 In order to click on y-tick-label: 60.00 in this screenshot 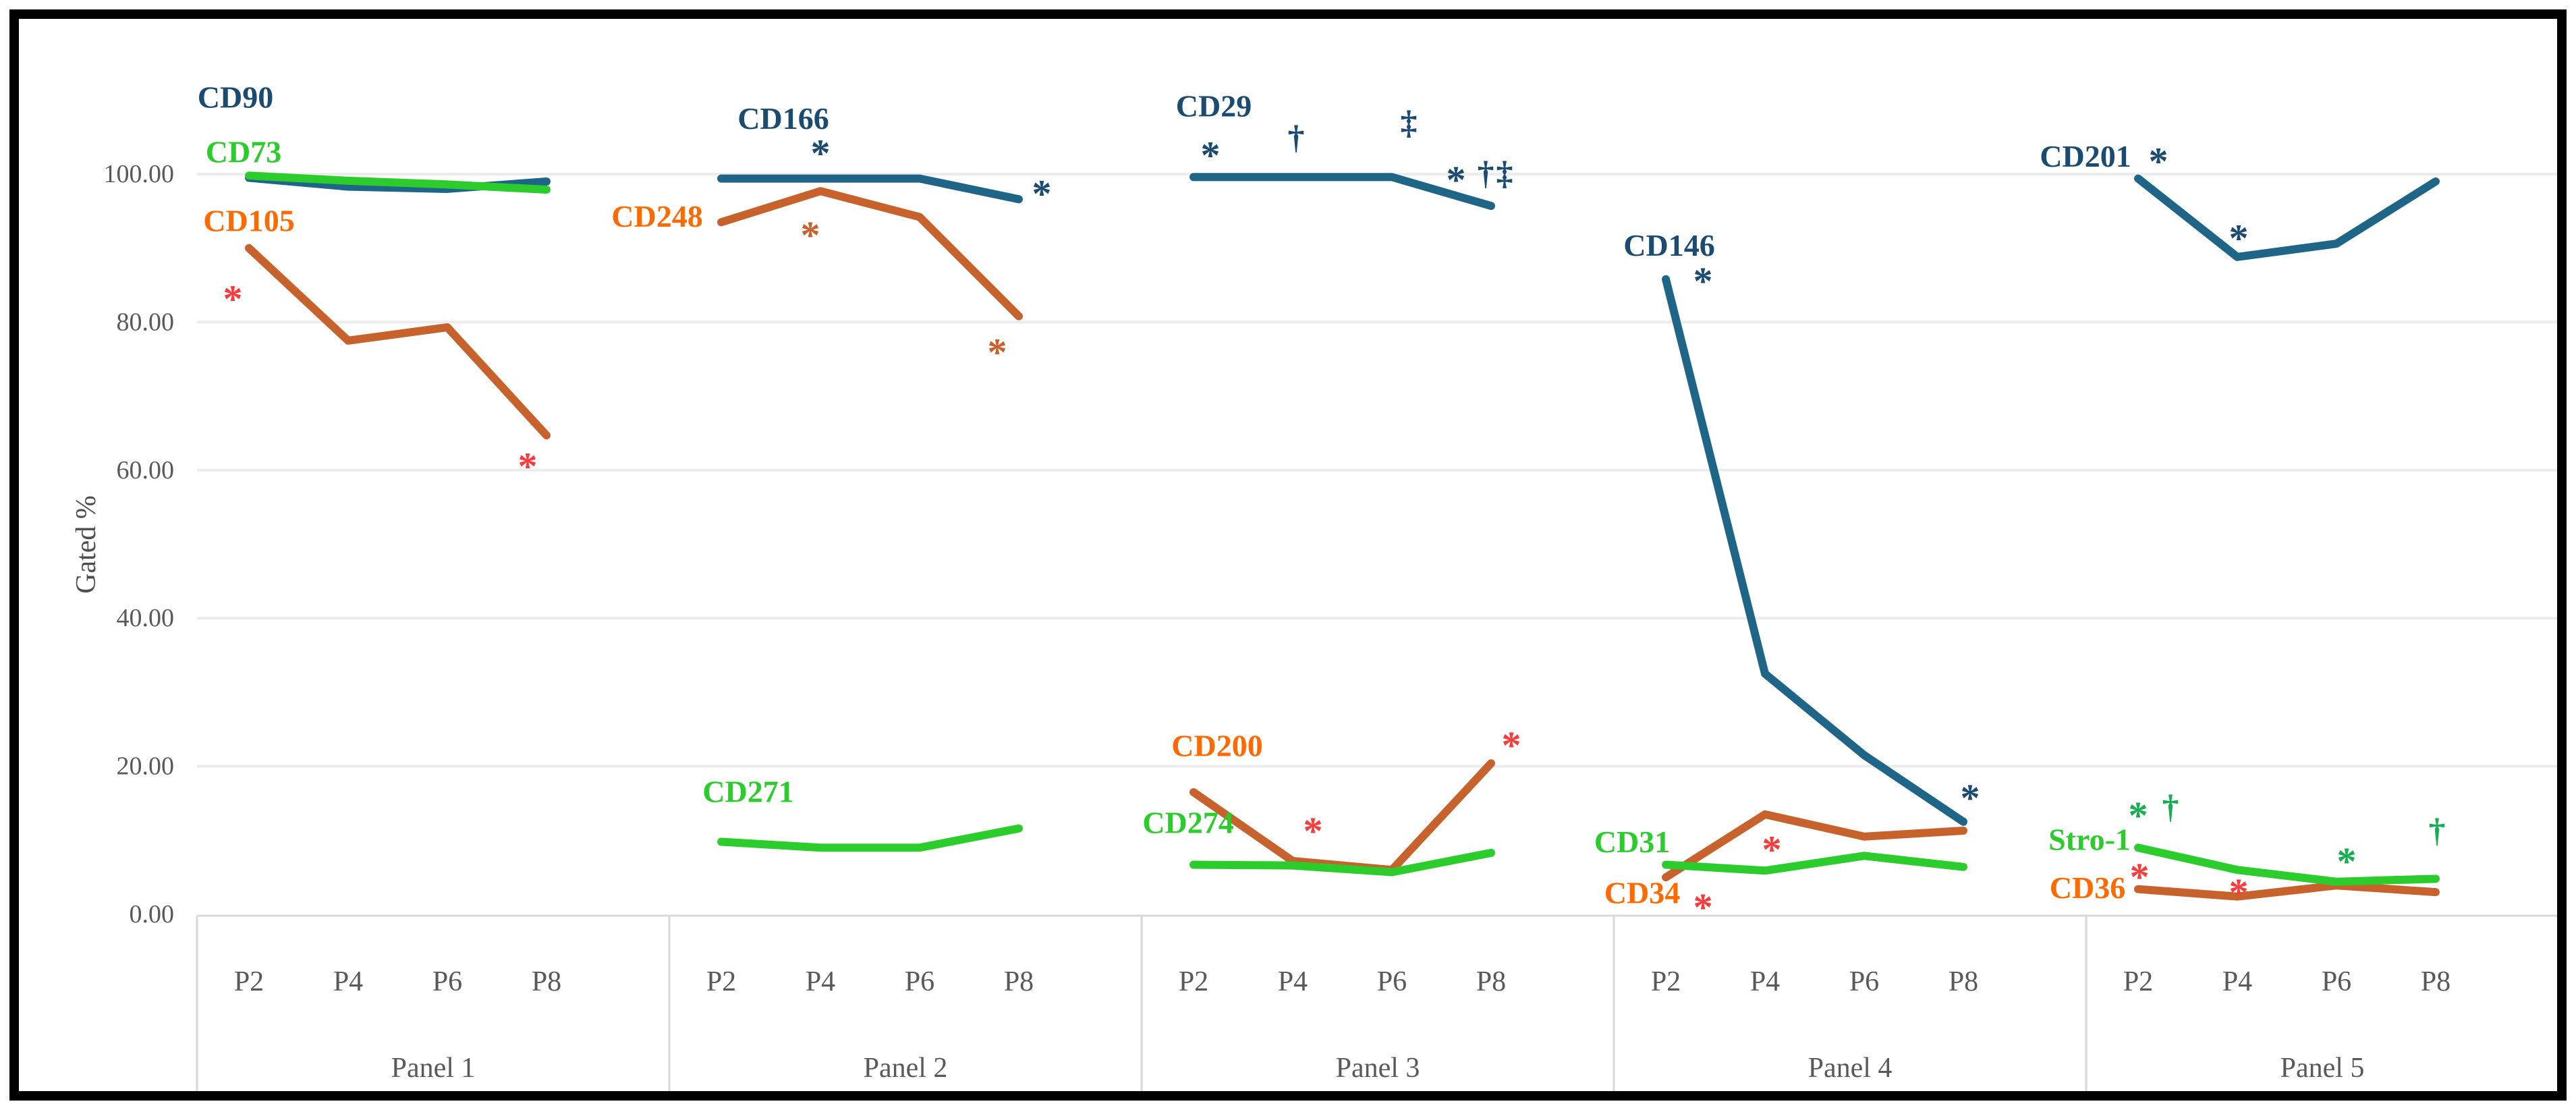, I will do `click(146, 470)`.